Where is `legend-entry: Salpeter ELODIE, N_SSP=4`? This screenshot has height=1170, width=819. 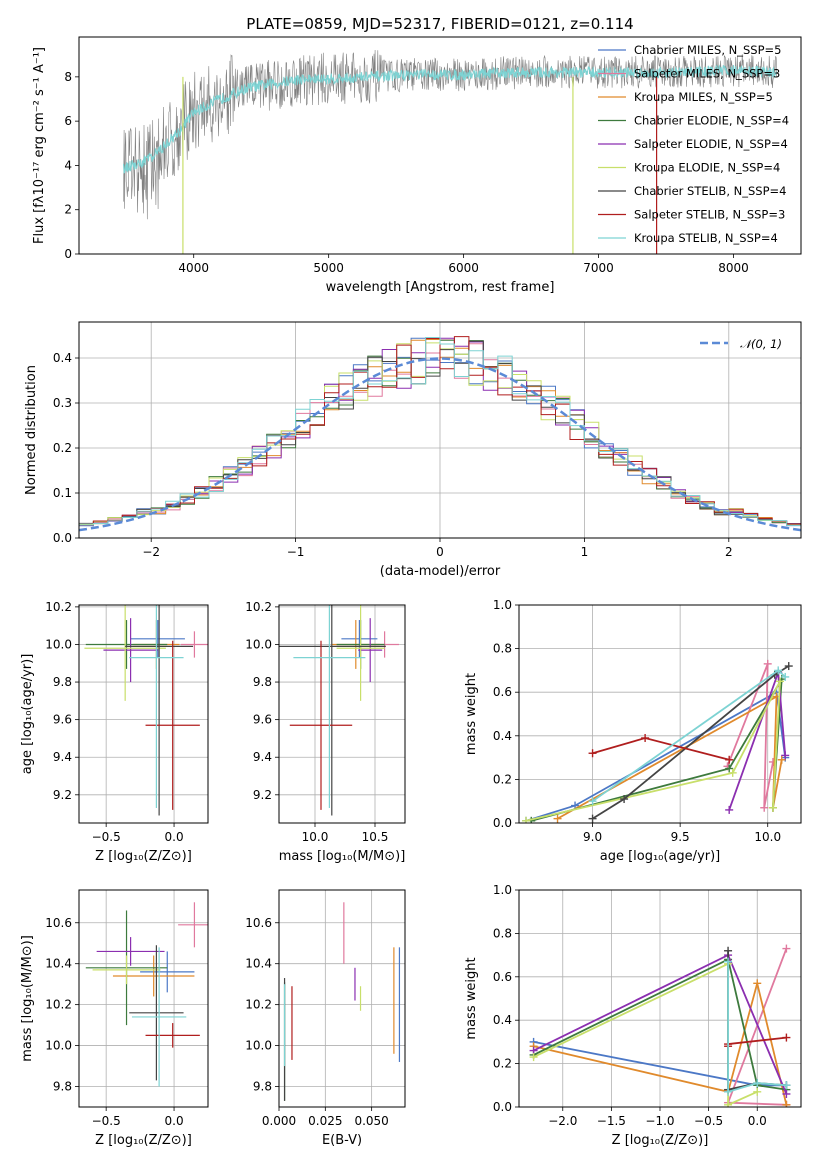 legend-entry: Salpeter ELODIE, N_SSP=4 is located at coordinates (711, 144).